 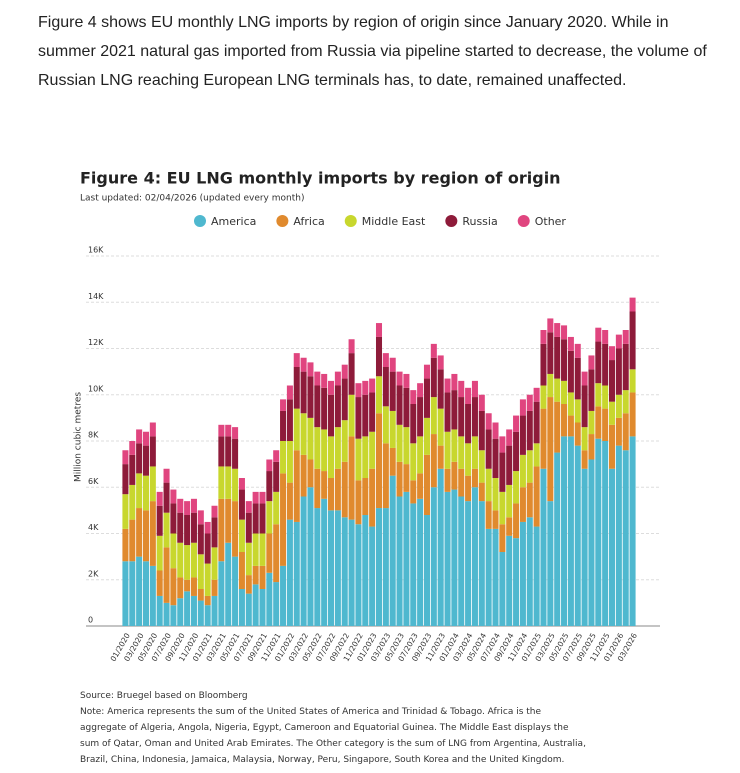 I want to click on legend-label: Africa, so click(x=308, y=221).